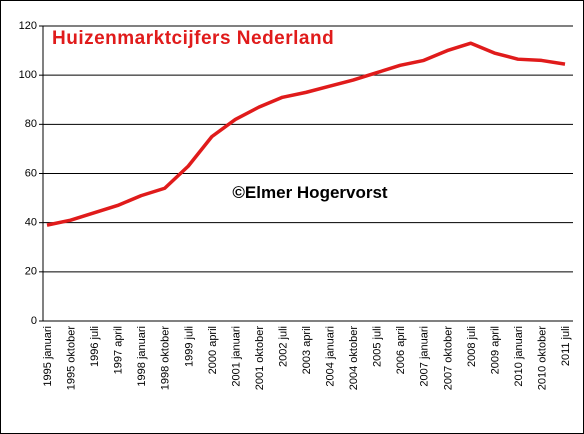  What do you see at coordinates (28, 75) in the screenshot?
I see `y-tick-label: 100` at bounding box center [28, 75].